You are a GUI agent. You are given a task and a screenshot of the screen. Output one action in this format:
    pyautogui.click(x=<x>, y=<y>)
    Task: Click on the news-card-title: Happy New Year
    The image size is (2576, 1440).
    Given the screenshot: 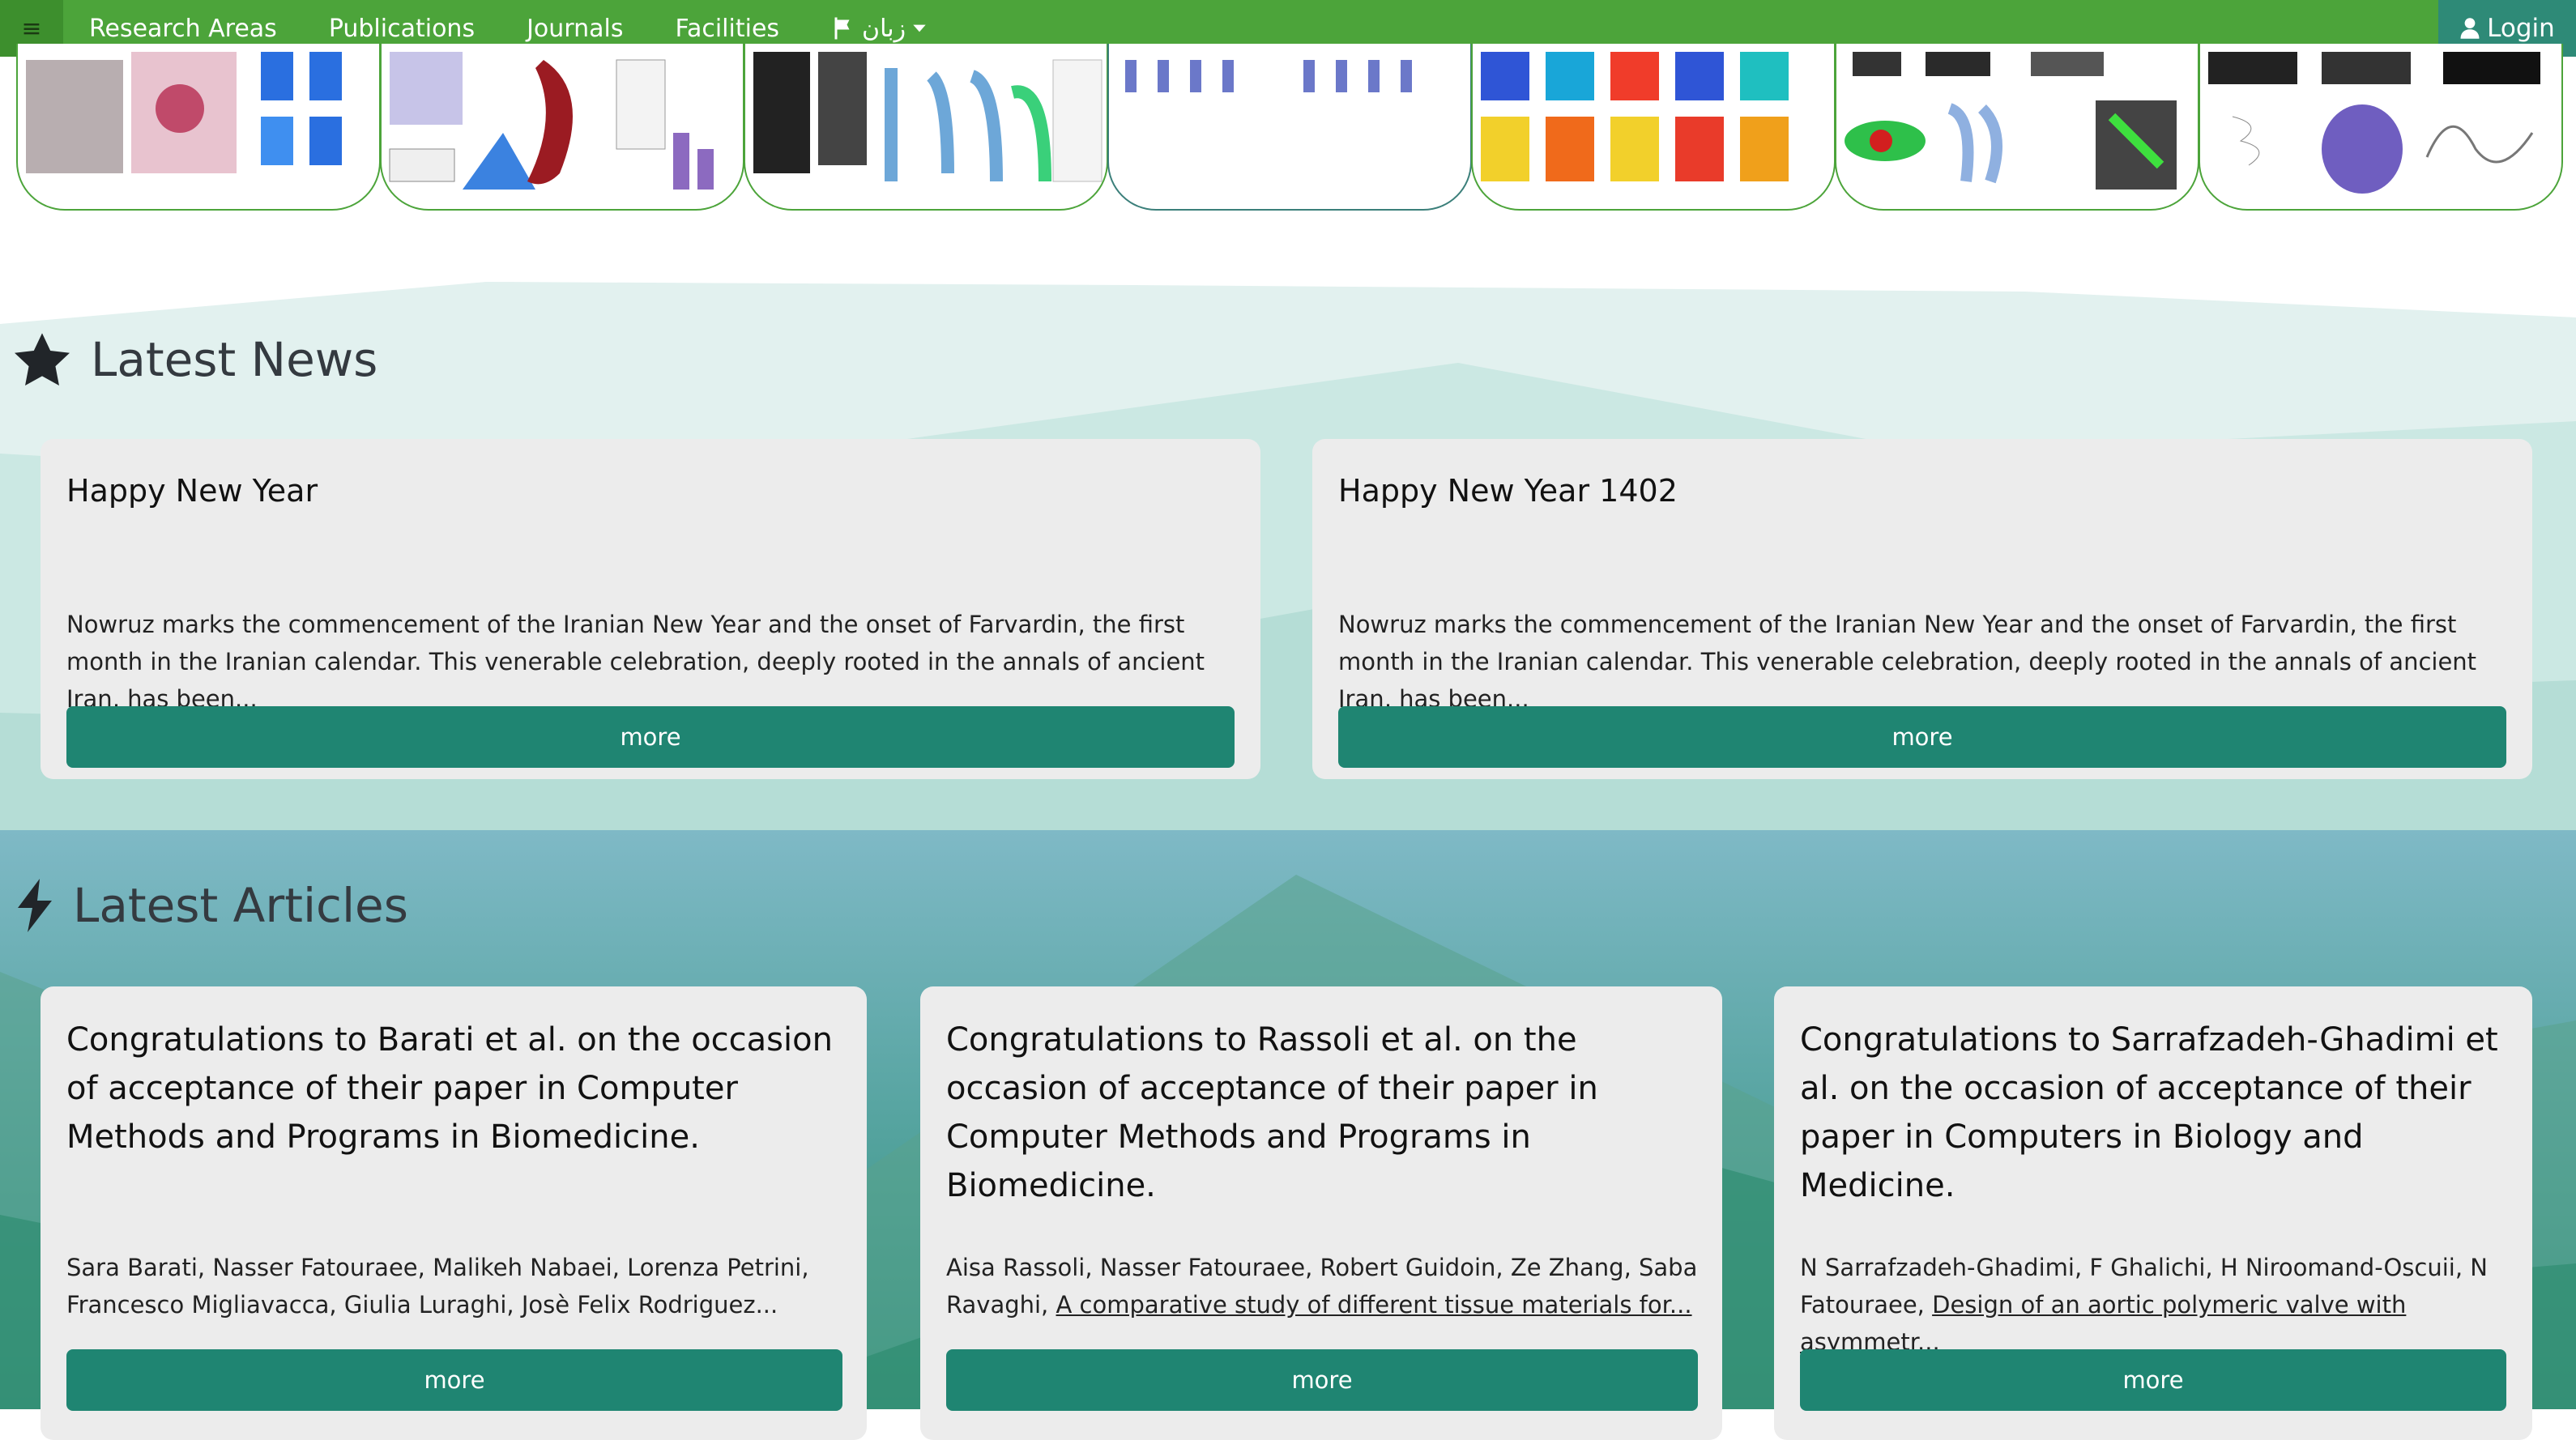 What is the action you would take?
    pyautogui.click(x=192, y=491)
    